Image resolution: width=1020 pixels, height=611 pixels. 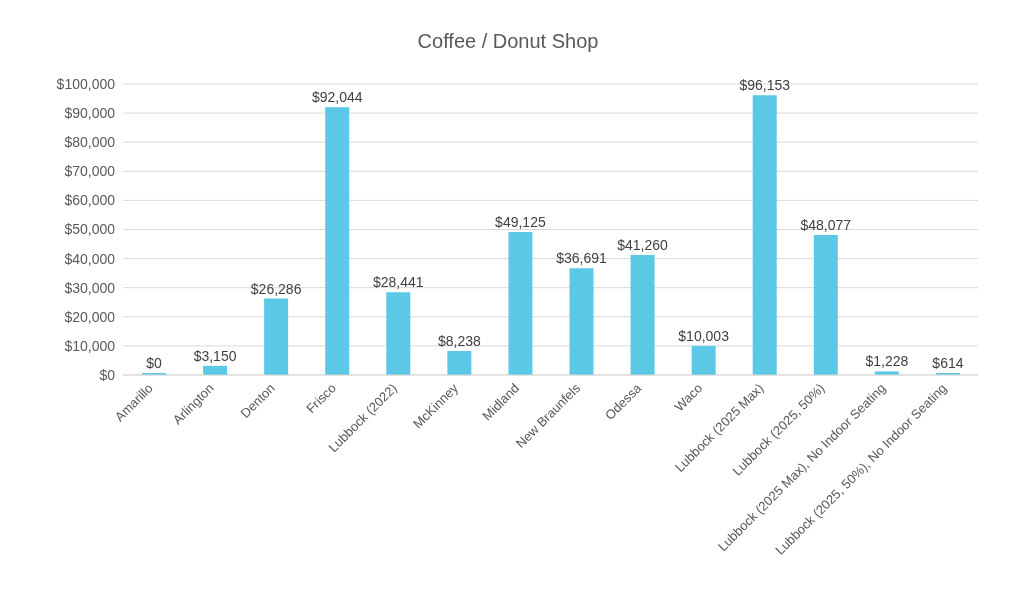 I want to click on y-tick-label: $100,000, so click(x=86, y=83).